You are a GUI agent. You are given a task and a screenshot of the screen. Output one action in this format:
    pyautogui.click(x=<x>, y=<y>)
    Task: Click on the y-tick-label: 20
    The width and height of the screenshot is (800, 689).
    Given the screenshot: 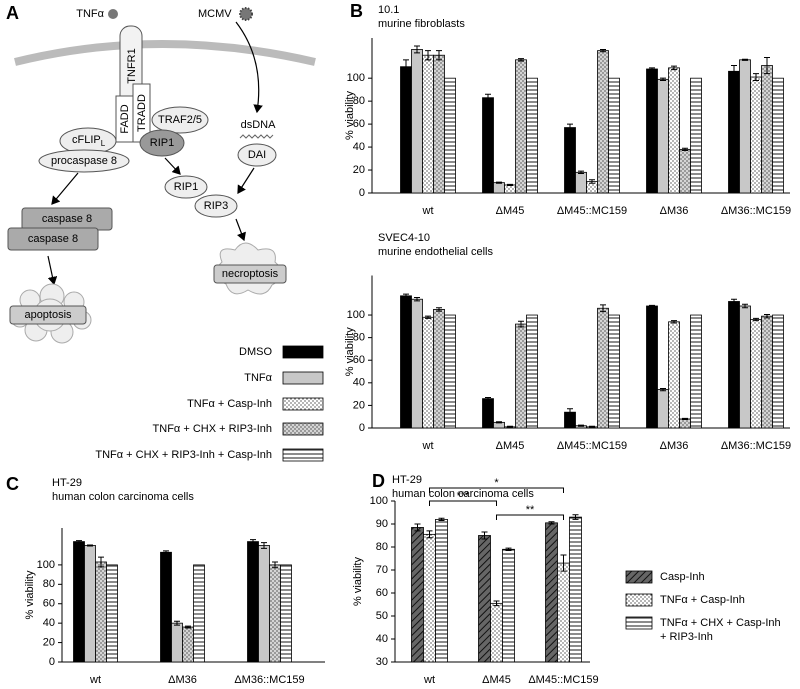 What is the action you would take?
    pyautogui.click(x=49, y=642)
    